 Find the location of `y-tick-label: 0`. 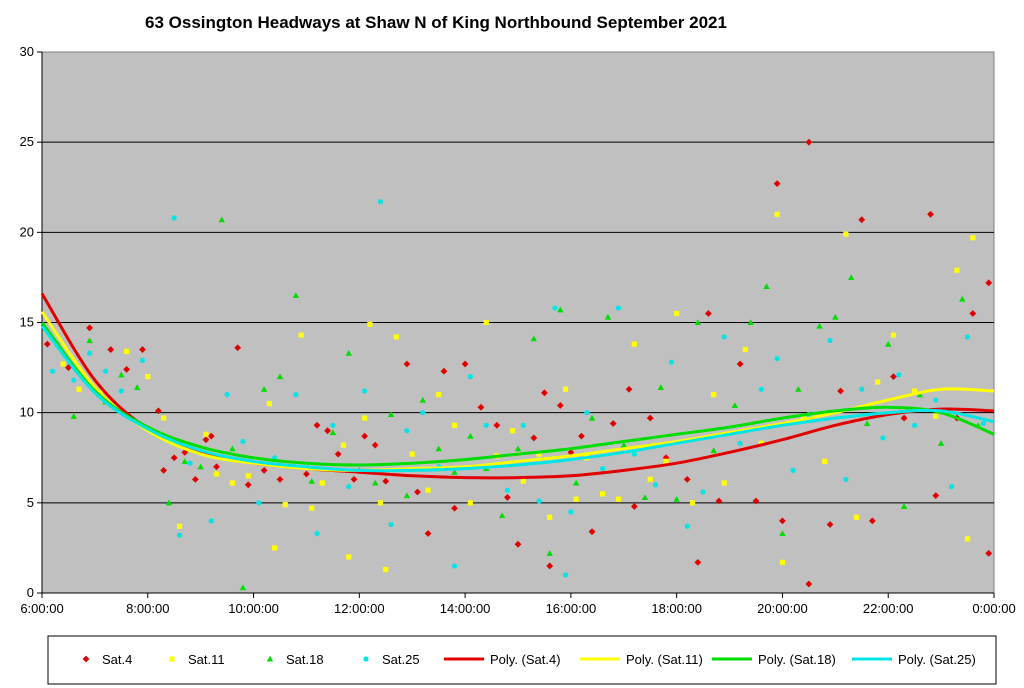

y-tick-label: 0 is located at coordinates (30, 592).